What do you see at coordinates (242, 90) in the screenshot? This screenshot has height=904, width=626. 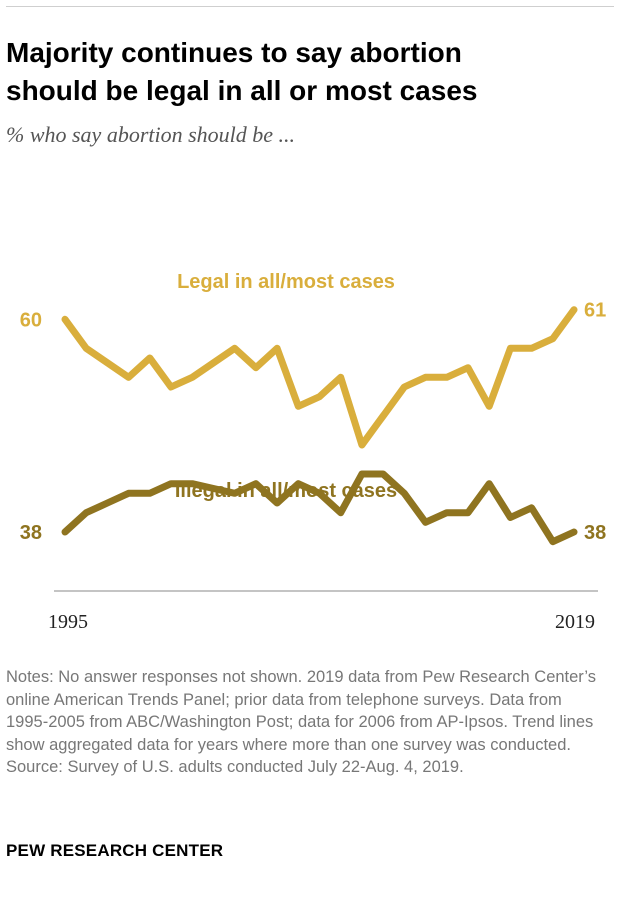 I see `title-line-2: should be legal in all or most cases` at bounding box center [242, 90].